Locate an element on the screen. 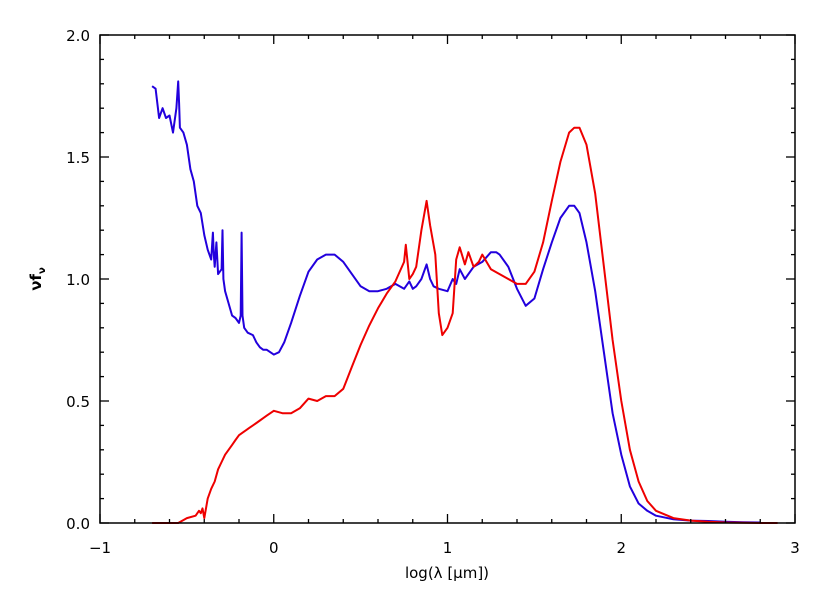 The image size is (830, 593). y-tick-label: 2.0 is located at coordinates (78, 36).